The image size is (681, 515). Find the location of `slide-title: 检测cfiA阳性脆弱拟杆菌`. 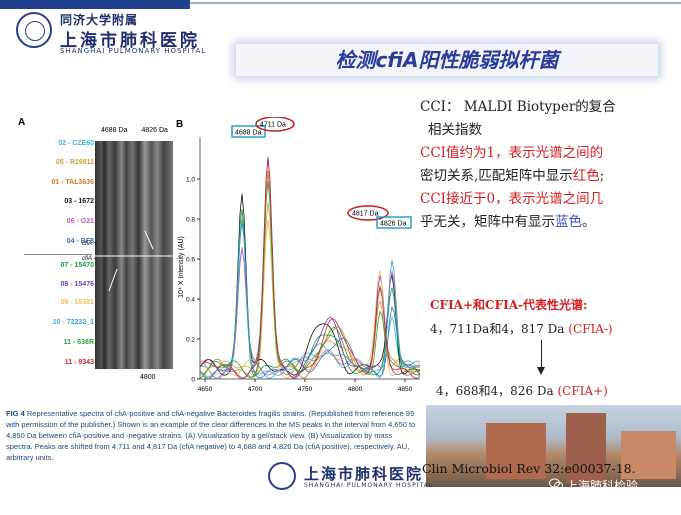

slide-title: 检测cfiA阳性脆弱拟杆菌 is located at coordinates (447, 60).